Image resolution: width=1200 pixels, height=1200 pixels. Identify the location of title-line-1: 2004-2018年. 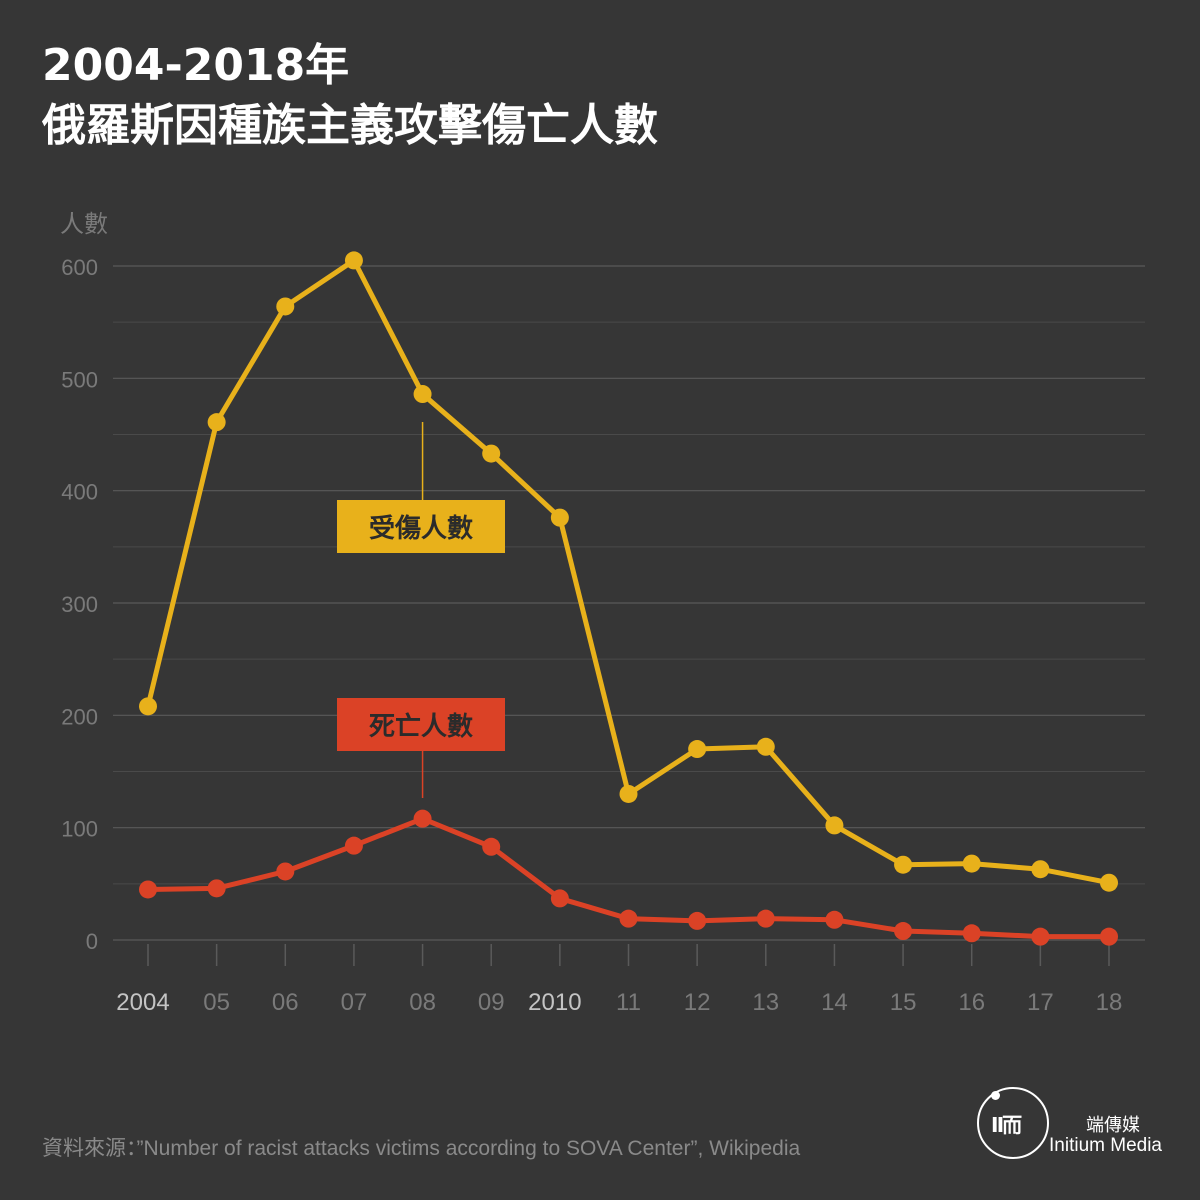
(196, 65).